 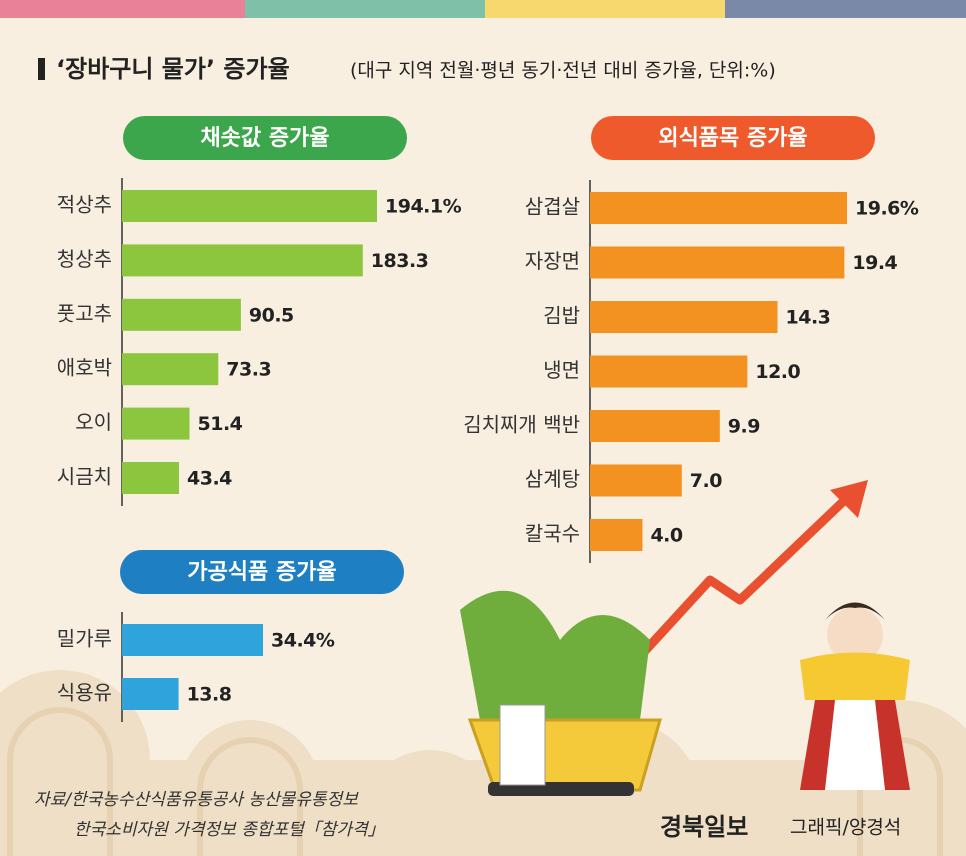 I want to click on value-label: 183.3, so click(x=400, y=261).